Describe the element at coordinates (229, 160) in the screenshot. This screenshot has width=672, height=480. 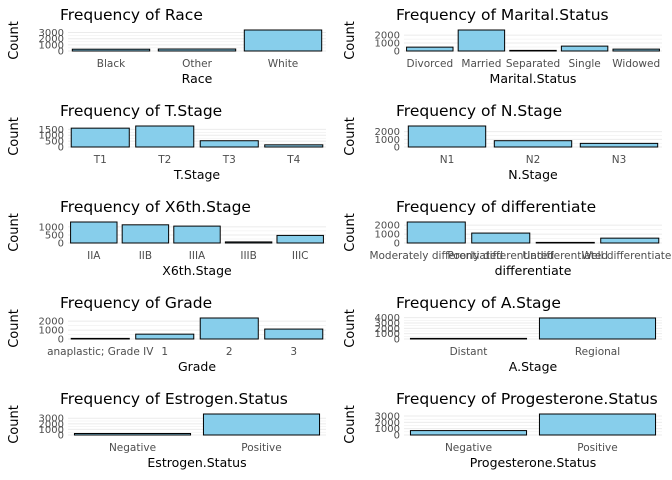
I see `x-tick-label: T3` at that location.